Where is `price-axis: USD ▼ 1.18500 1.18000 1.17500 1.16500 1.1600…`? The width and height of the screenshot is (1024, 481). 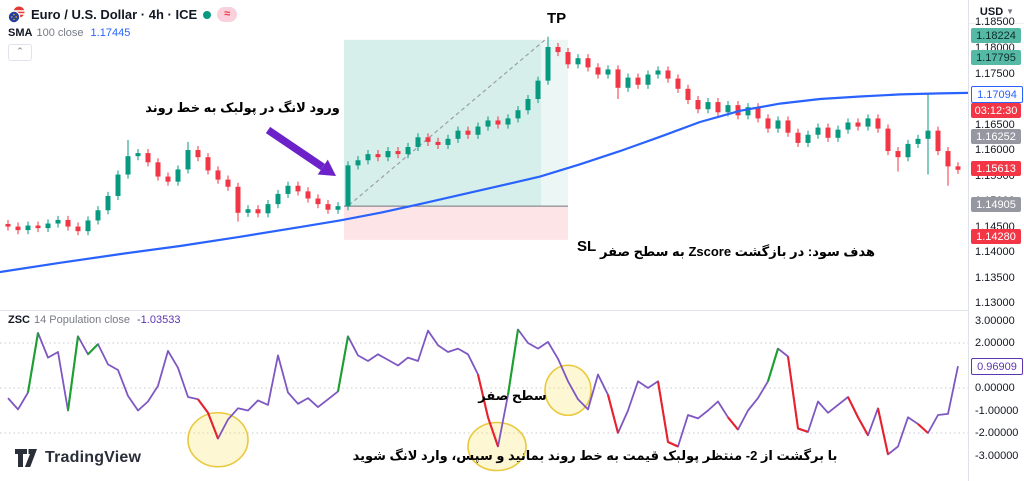 price-axis: USD ▼ 1.18500 1.18000 1.17500 1.16500 1.1600… is located at coordinates (996, 240).